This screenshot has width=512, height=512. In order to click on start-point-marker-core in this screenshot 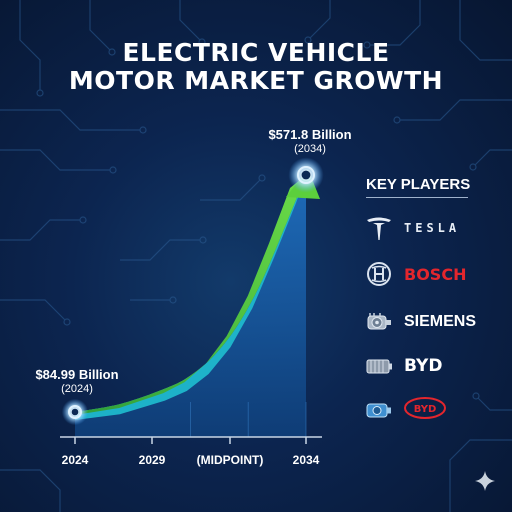, I will do `click(75, 412)`.